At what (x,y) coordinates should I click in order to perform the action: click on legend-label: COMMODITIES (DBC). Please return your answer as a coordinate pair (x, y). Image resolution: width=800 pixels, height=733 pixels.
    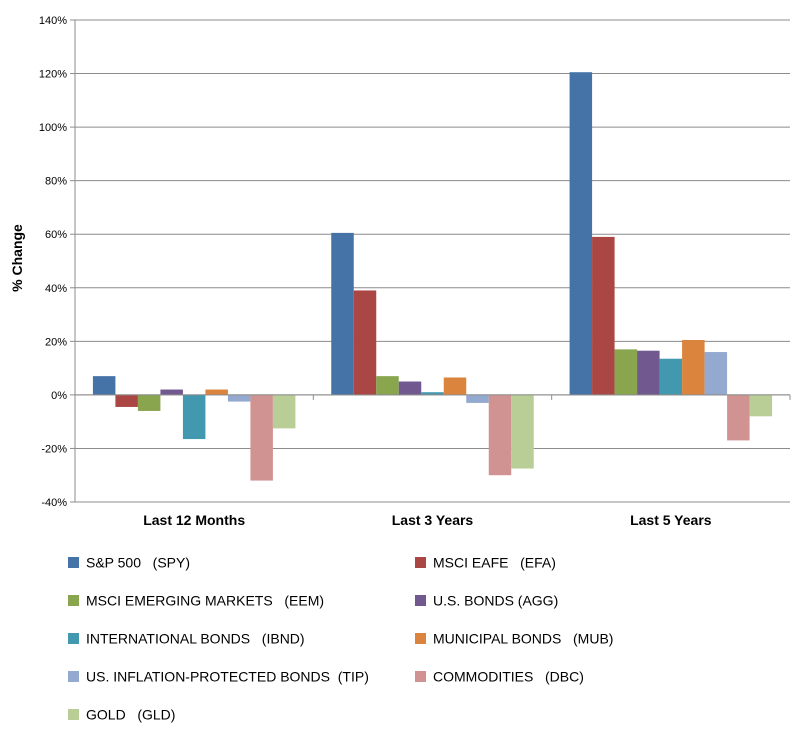
    Looking at the image, I should click on (508, 677).